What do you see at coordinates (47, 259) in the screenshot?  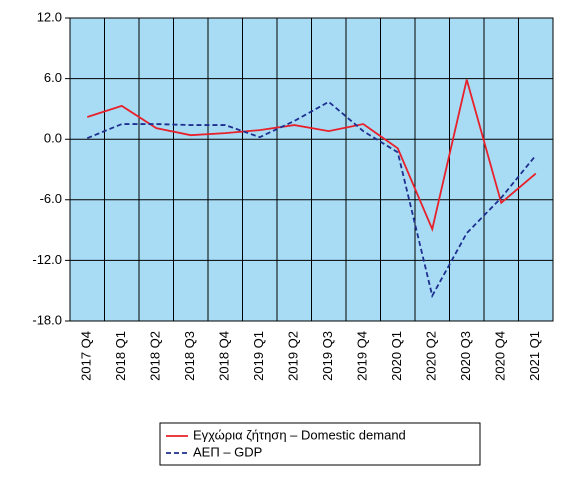 I see `y-tick-label: -12.0` at bounding box center [47, 259].